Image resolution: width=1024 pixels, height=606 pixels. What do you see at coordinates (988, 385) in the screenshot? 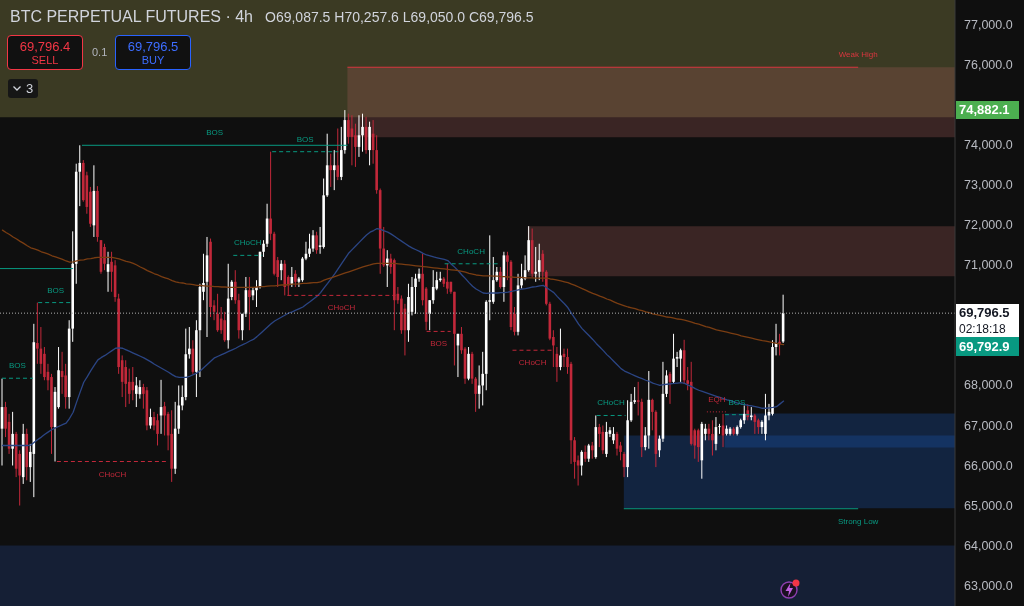
I see `y-tick-label: 68,000.0` at bounding box center [988, 385].